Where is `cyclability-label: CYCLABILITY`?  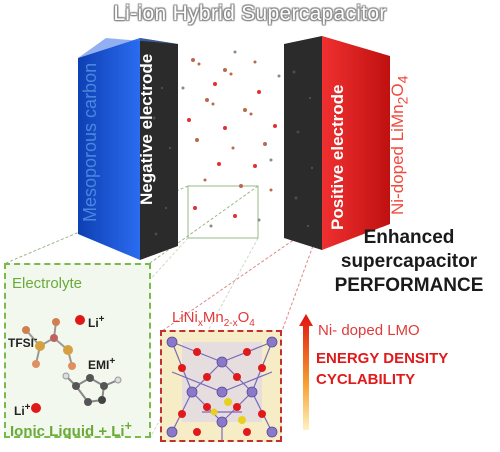 cyclability-label: CYCLABILITY is located at coordinates (366, 379).